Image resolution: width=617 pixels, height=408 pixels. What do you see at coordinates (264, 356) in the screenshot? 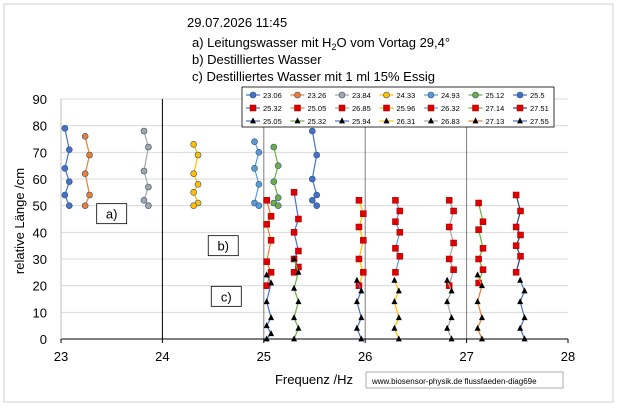
I see `x-tick-label: 25` at bounding box center [264, 356].